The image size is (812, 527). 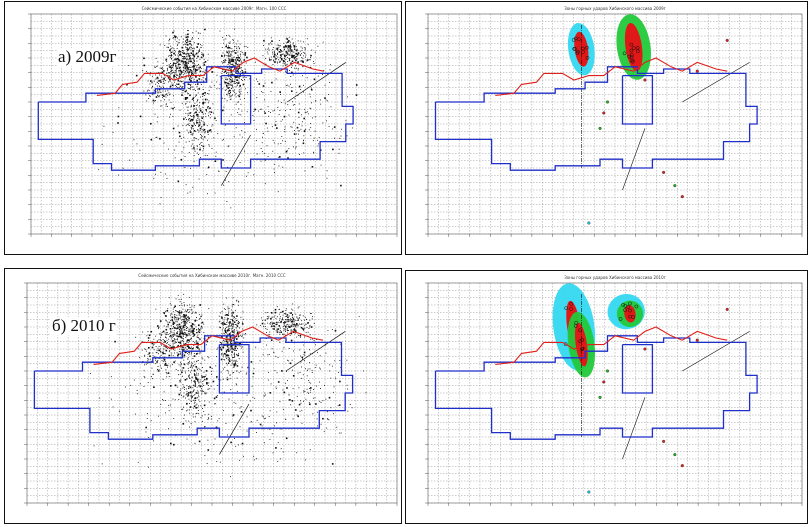 What do you see at coordinates (633, 47) in the screenshot?
I see `burst-zone-core` at bounding box center [633, 47].